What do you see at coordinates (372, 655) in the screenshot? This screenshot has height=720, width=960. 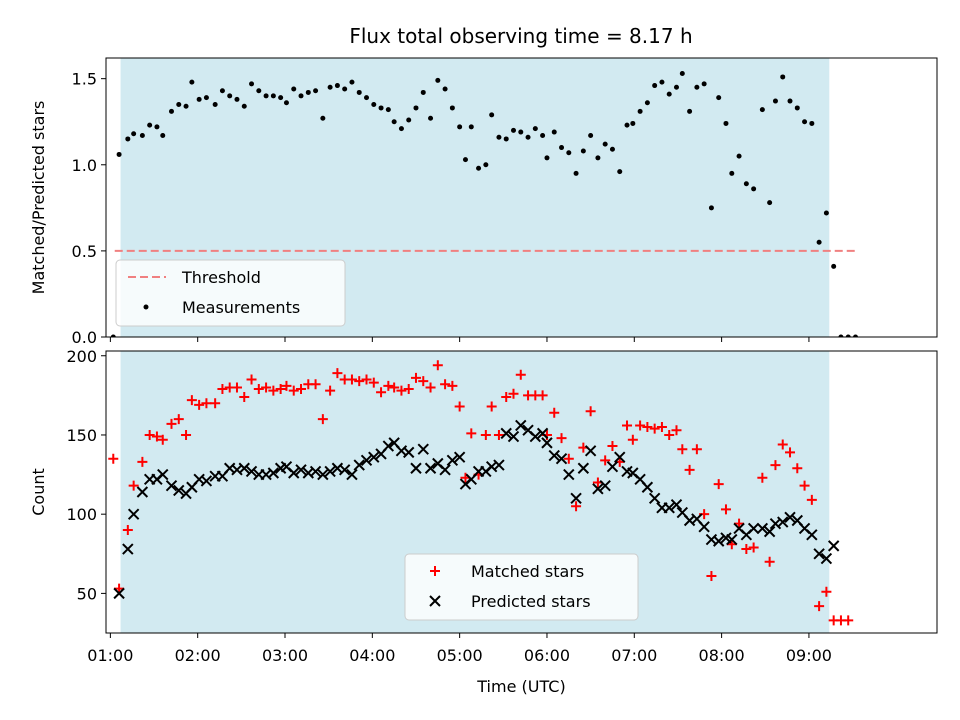 I see `x-tick-label: 04:00` at bounding box center [372, 655].